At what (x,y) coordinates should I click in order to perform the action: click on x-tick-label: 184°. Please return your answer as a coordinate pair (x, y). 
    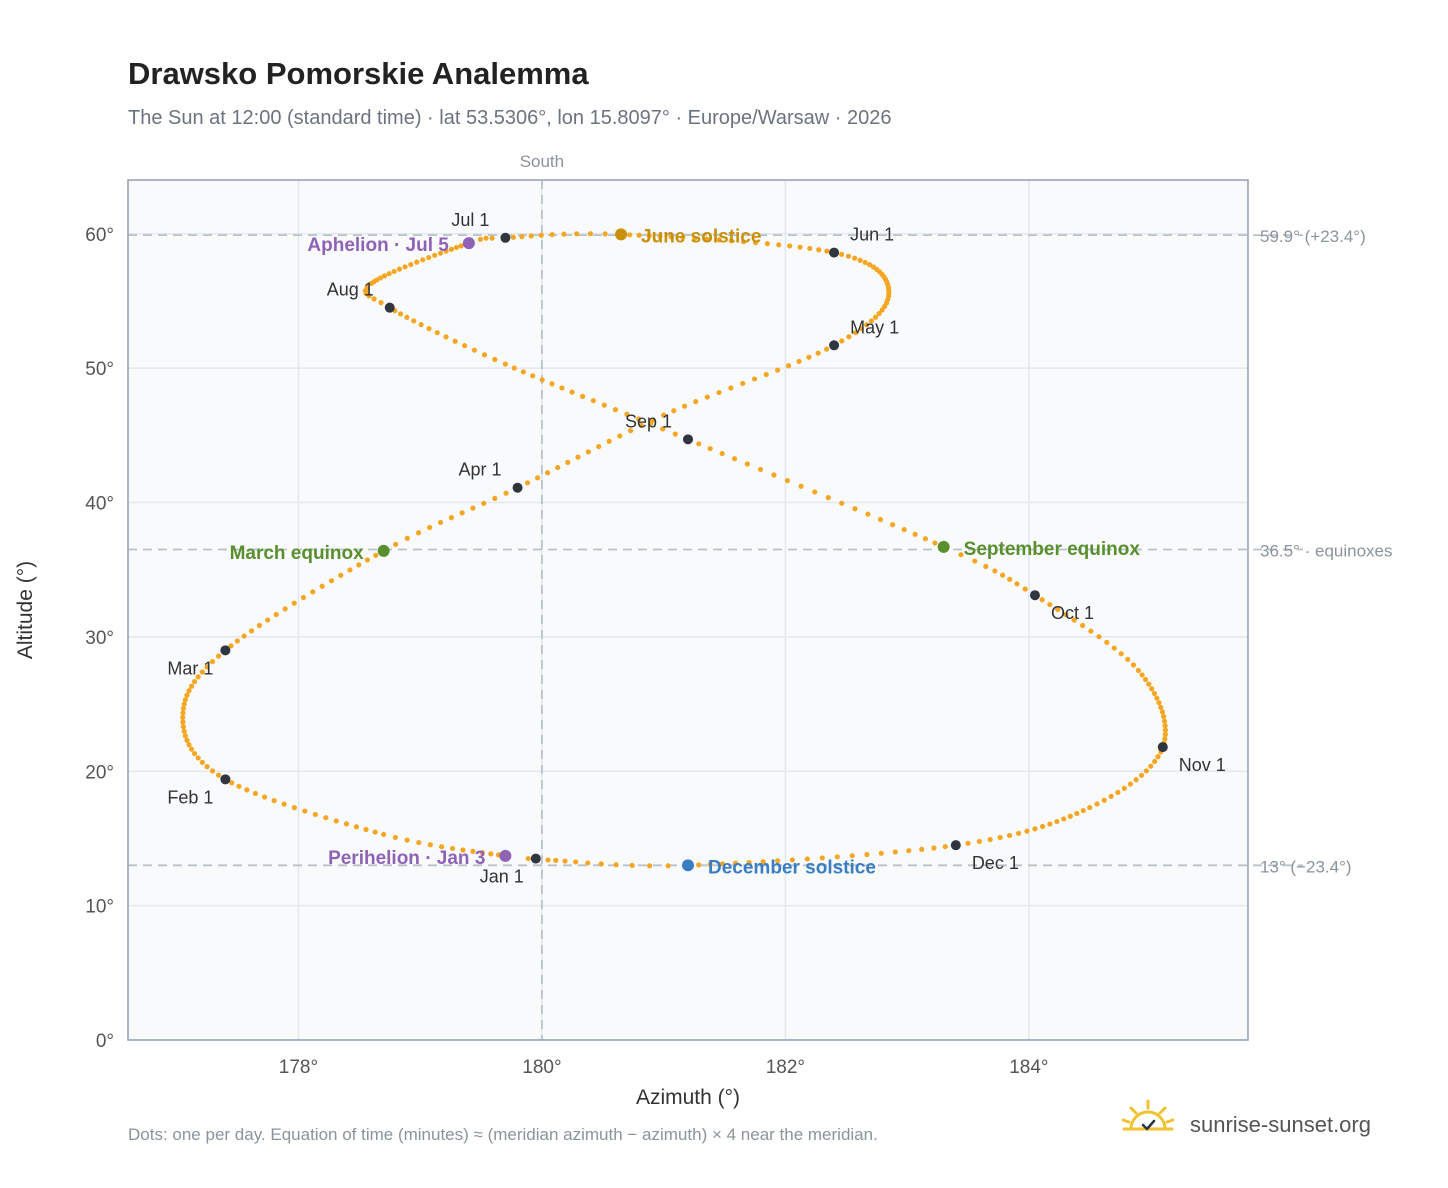
    Looking at the image, I should click on (1028, 1067).